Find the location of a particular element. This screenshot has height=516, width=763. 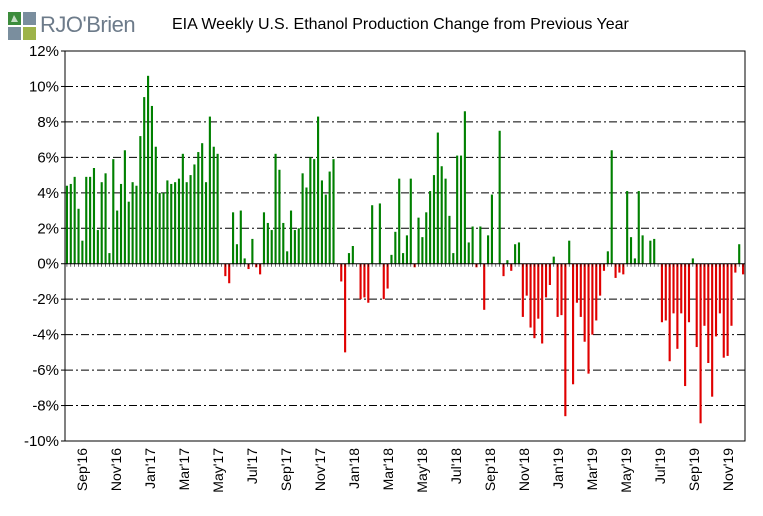

x-tick-label: May'18 is located at coordinates (422, 470).